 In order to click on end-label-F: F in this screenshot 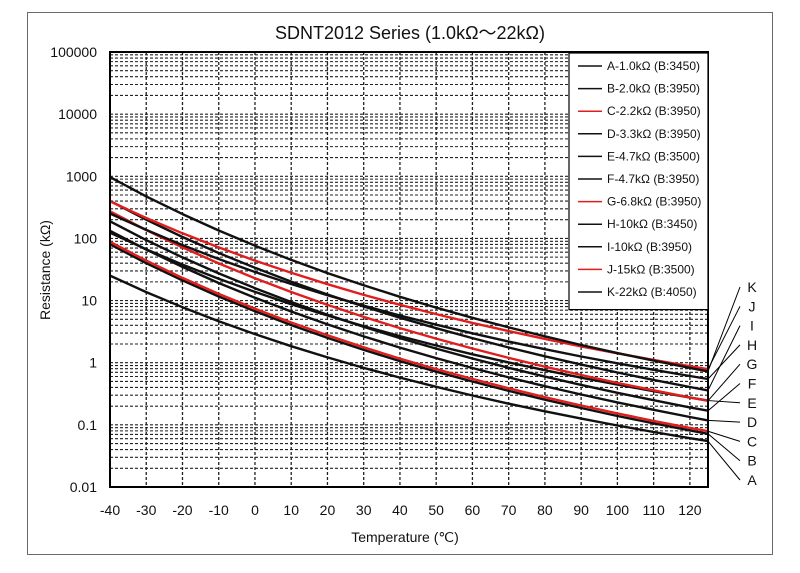, I will do `click(752, 384)`.